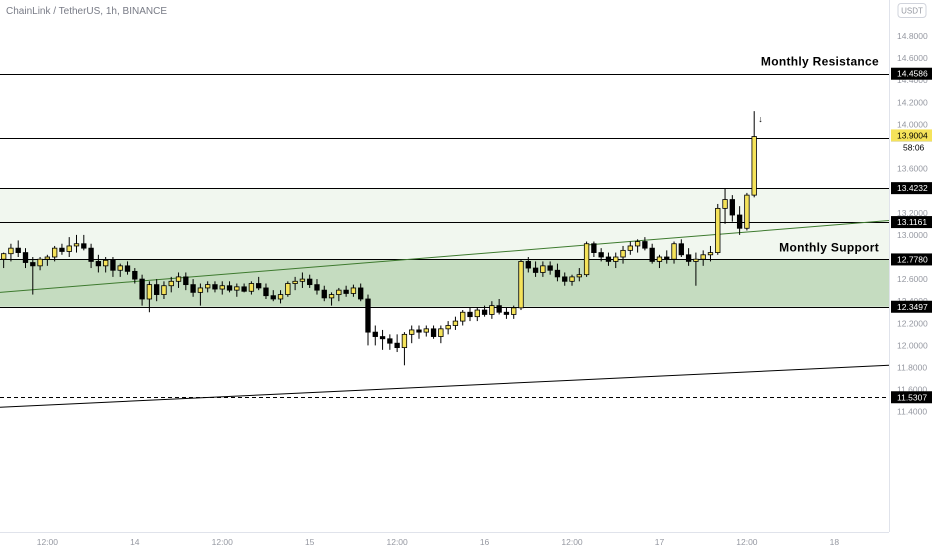  What do you see at coordinates (444, 283) in the screenshot?
I see `zone-monthly-support` at bounding box center [444, 283].